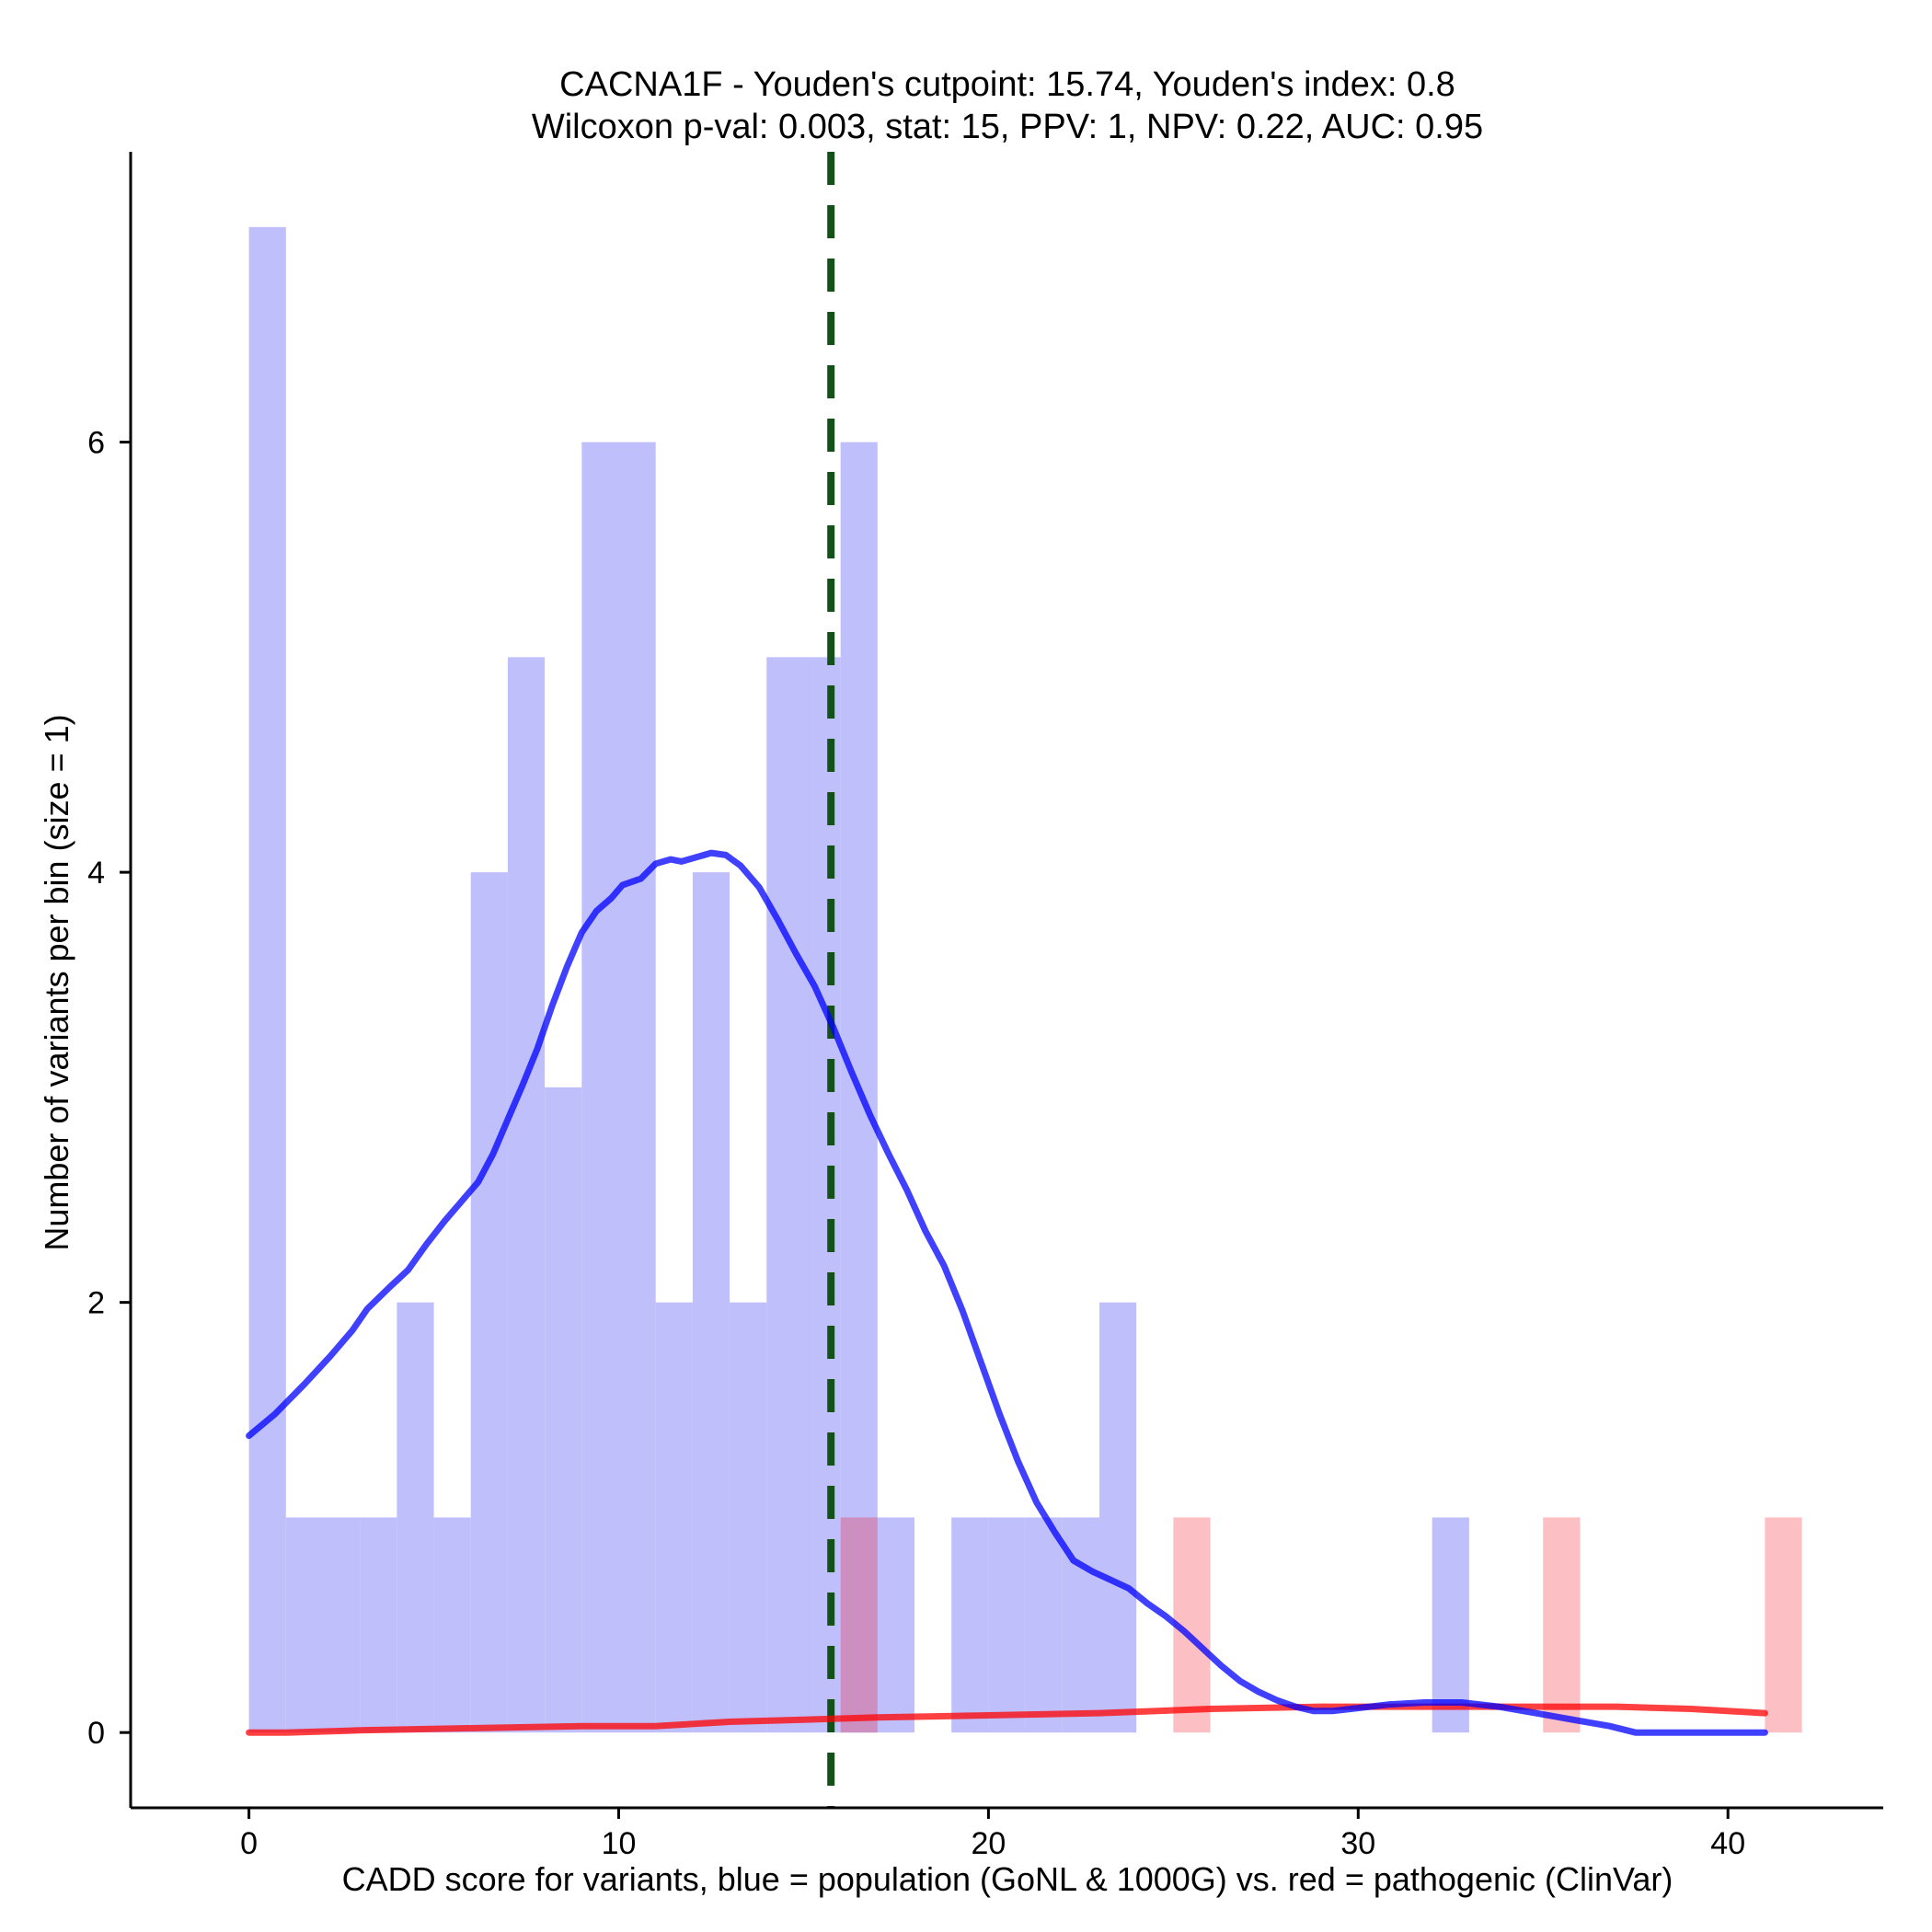 This screenshot has width=1932, height=1932. I want to click on pathogenic-density-curve, so click(1007, 1719).